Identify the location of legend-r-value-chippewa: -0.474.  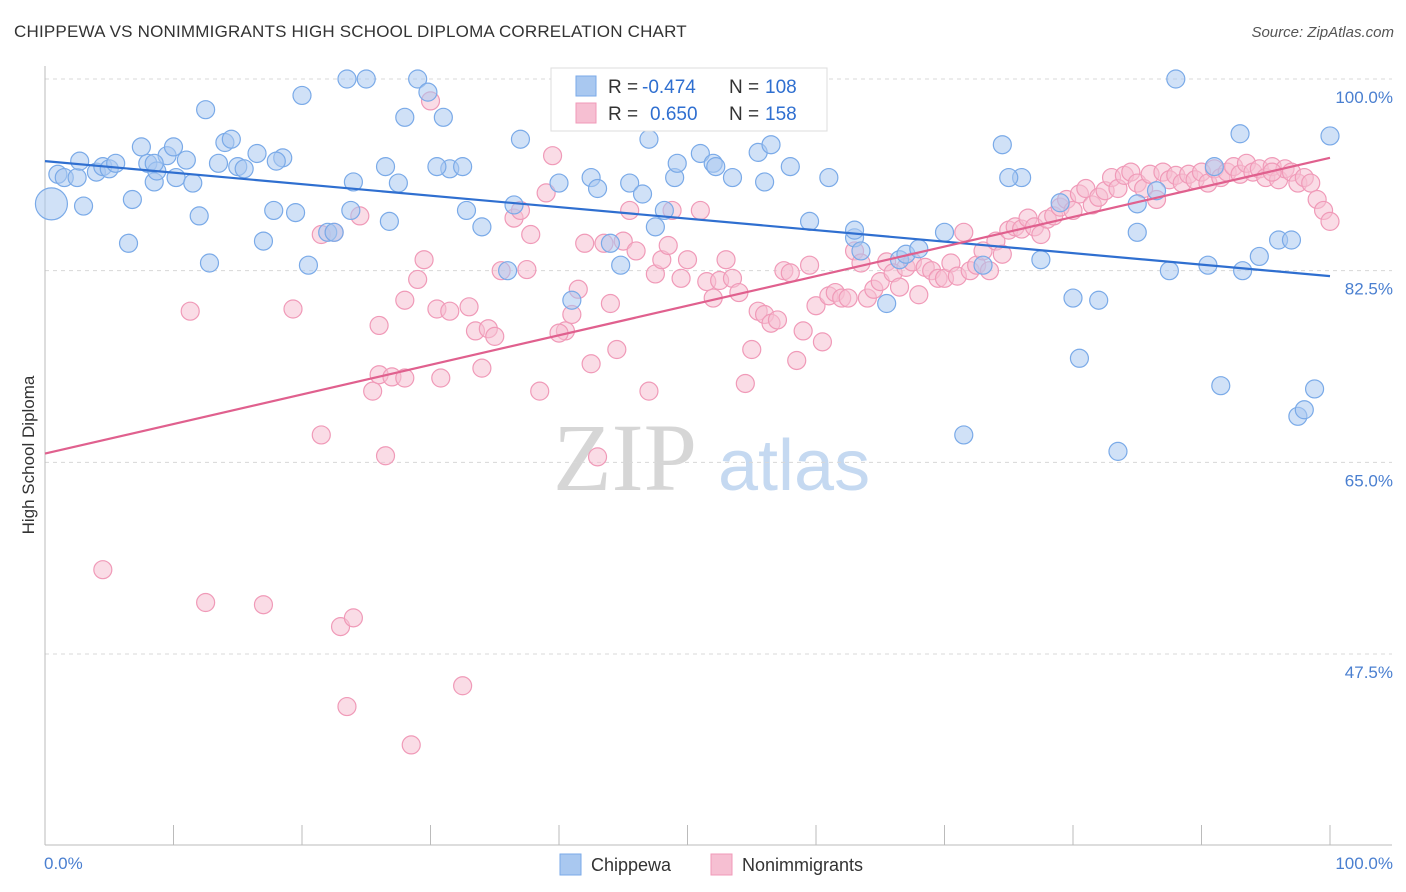
(669, 87).